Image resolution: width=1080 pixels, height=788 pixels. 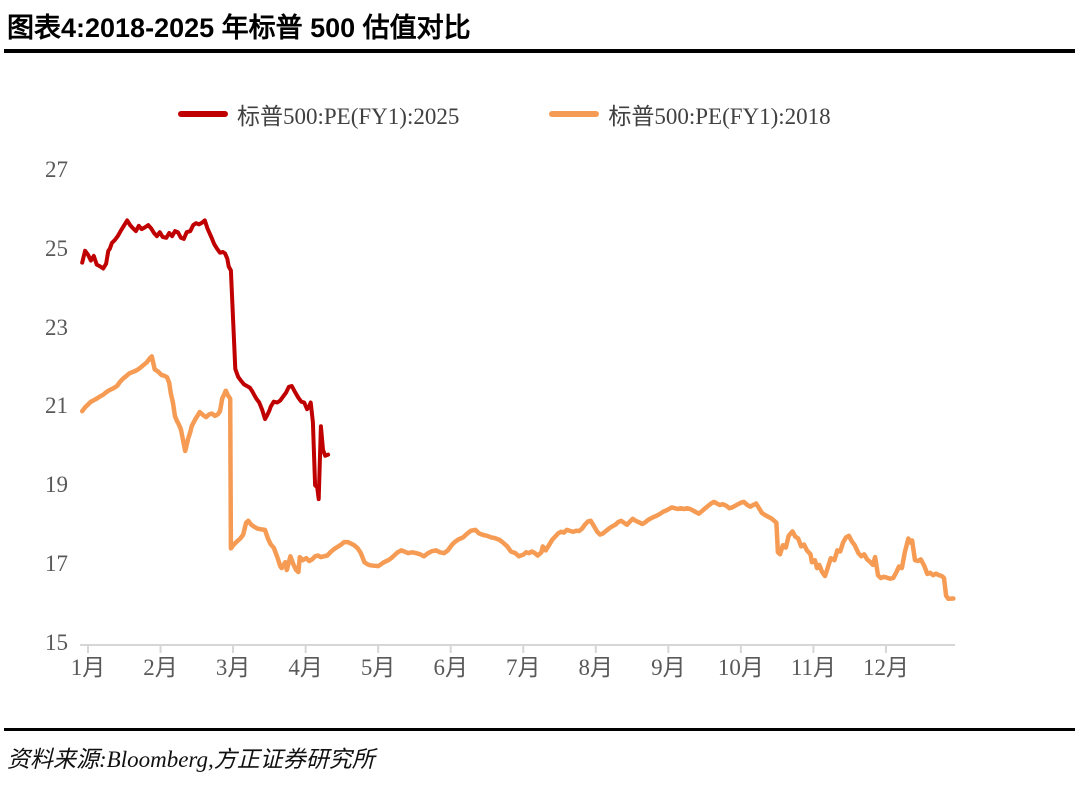 What do you see at coordinates (596, 667) in the screenshot?
I see `x-axis-tick-label: 8月` at bounding box center [596, 667].